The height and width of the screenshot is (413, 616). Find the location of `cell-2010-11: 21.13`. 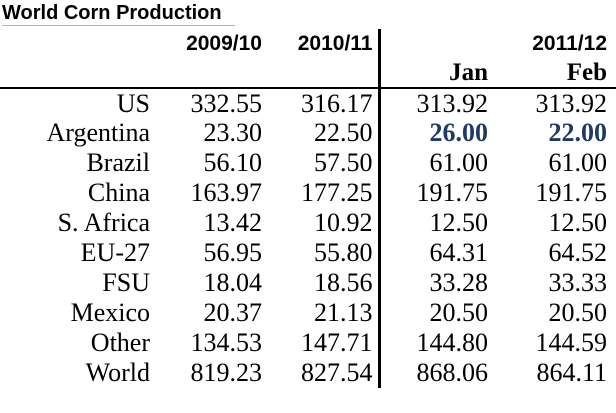

cell-2010-11: 21.13 is located at coordinates (343, 312).